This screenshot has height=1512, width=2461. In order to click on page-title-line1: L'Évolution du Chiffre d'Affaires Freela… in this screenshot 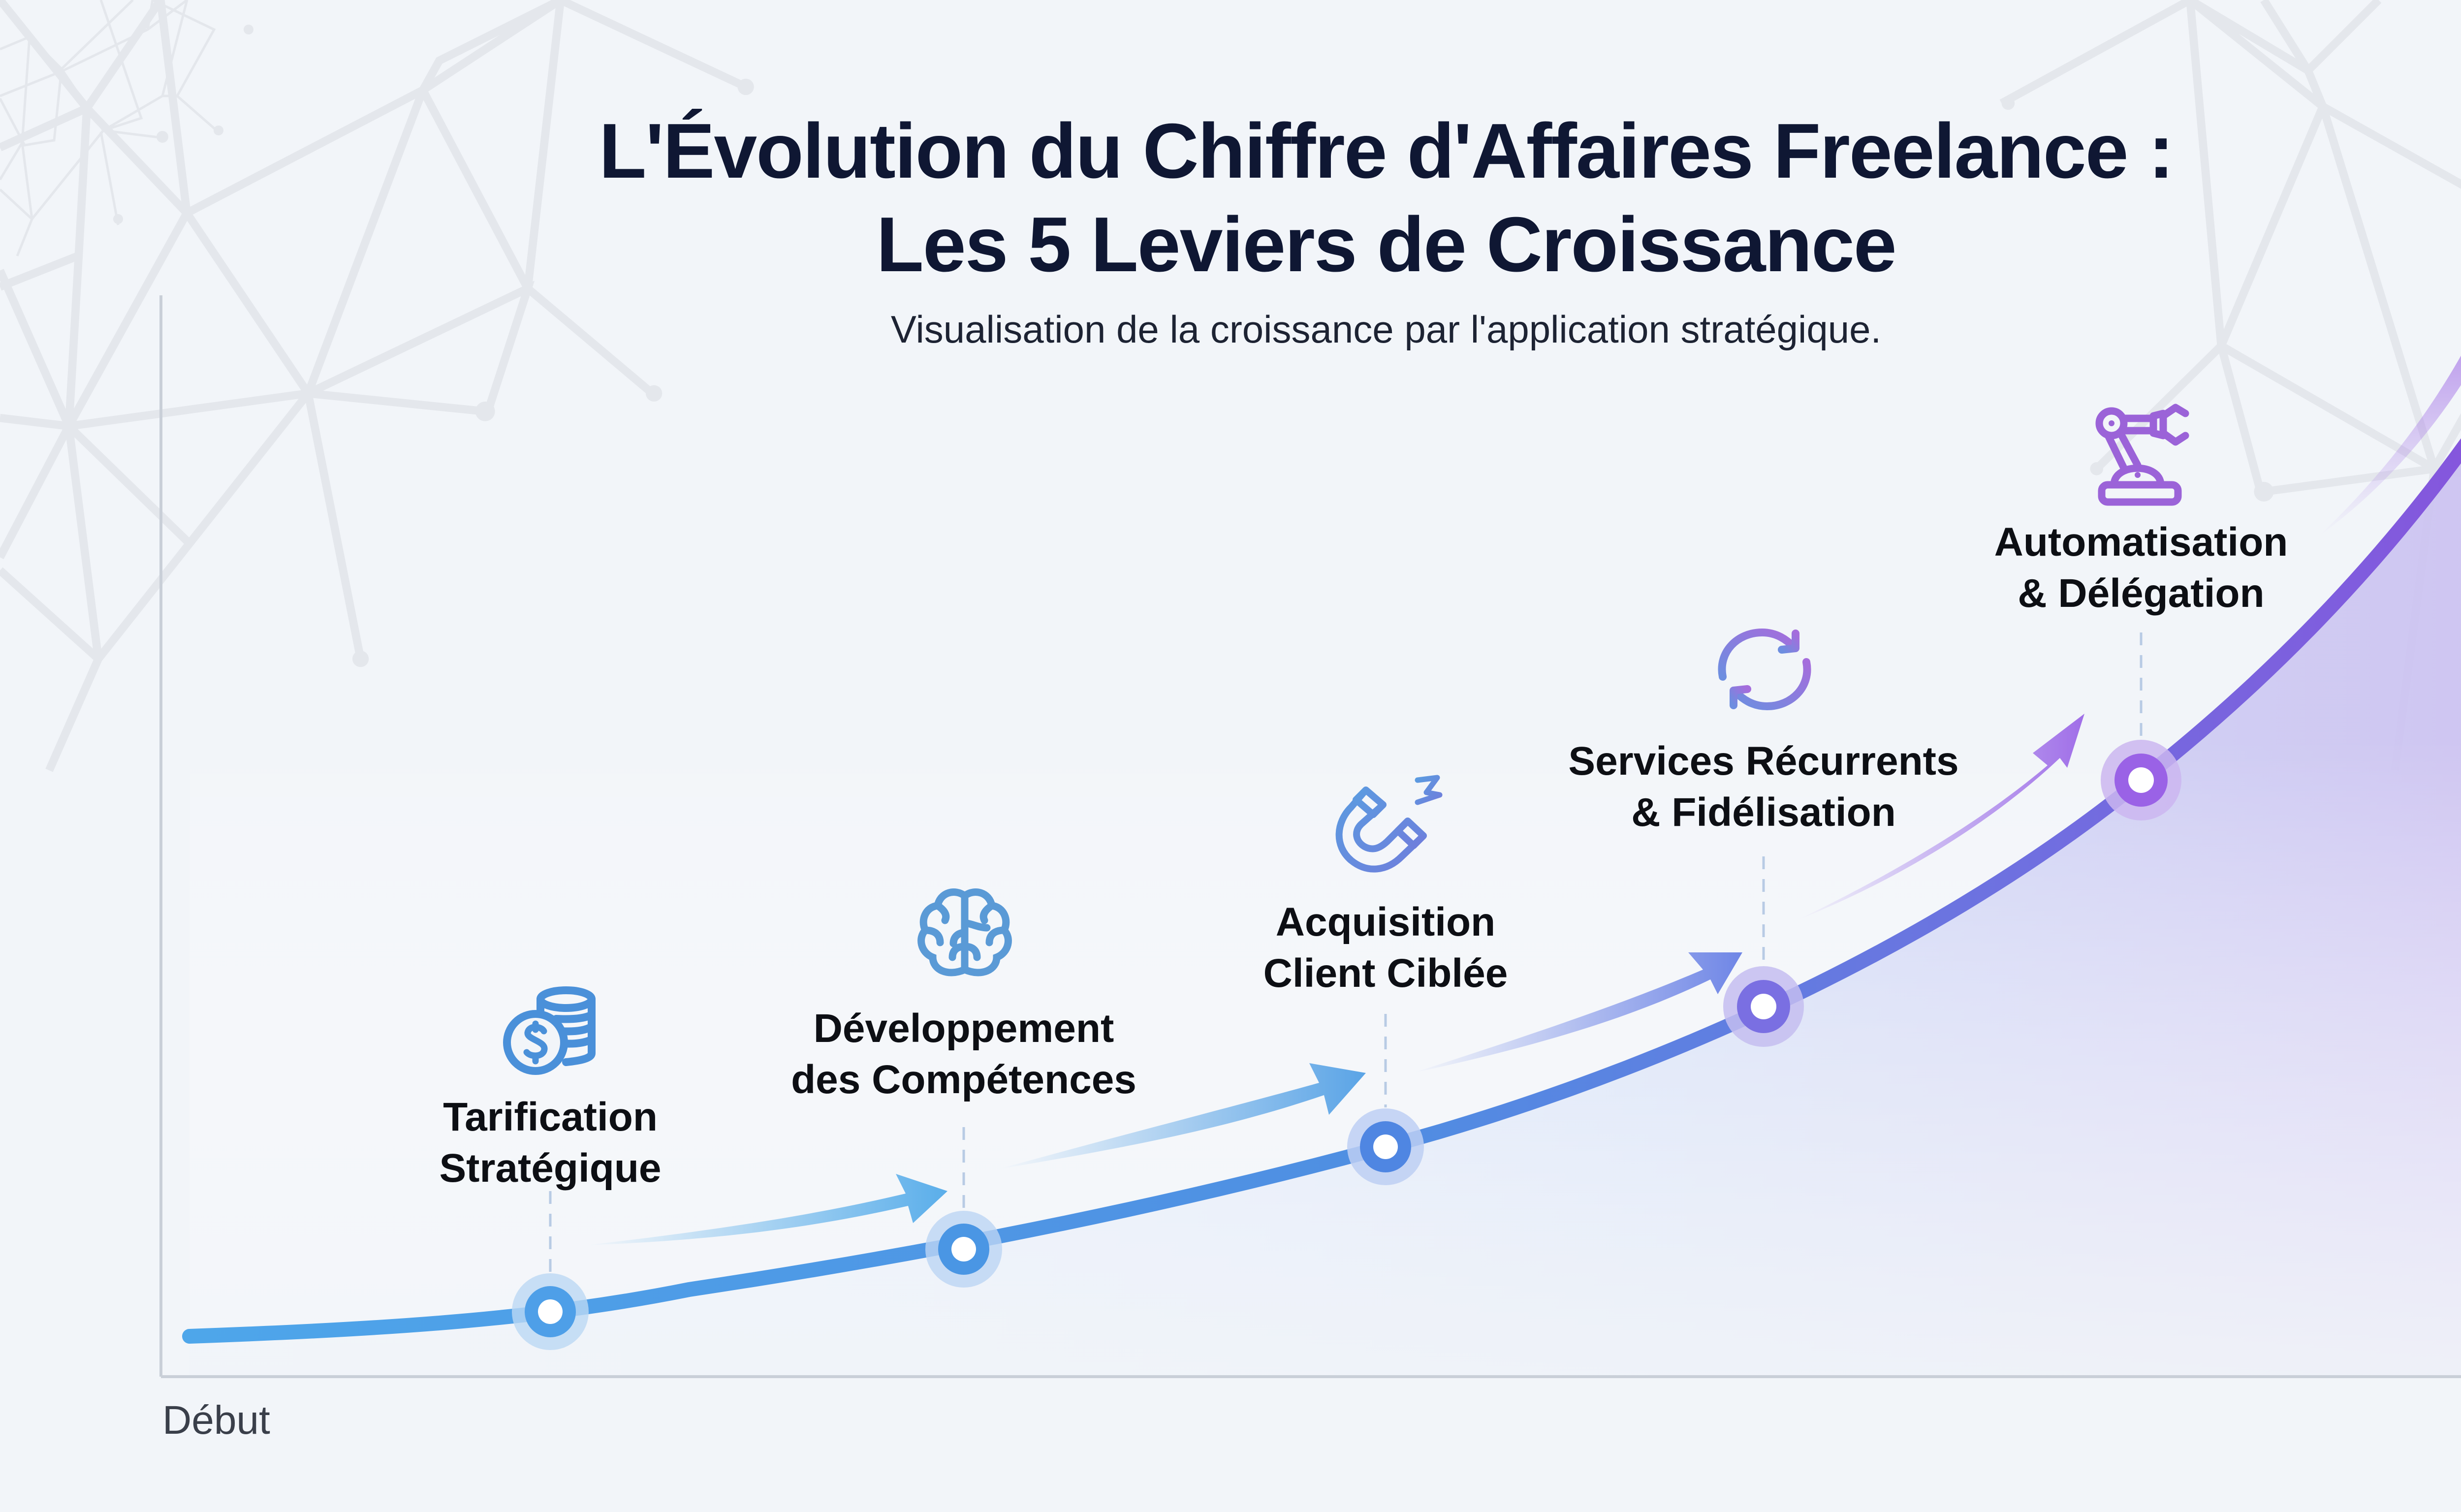, I will do `click(1386, 151)`.